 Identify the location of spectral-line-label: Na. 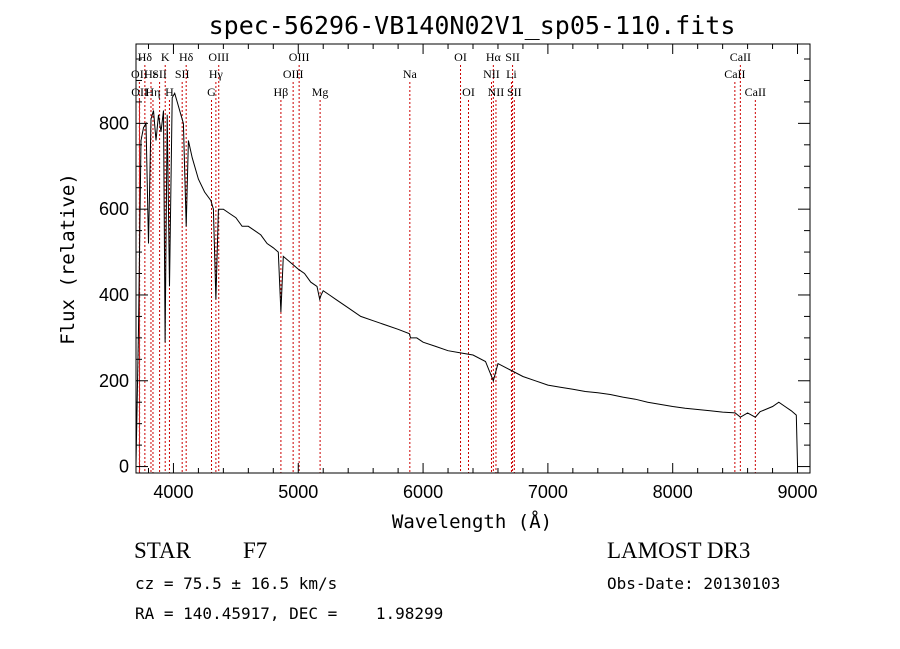
(410, 74).